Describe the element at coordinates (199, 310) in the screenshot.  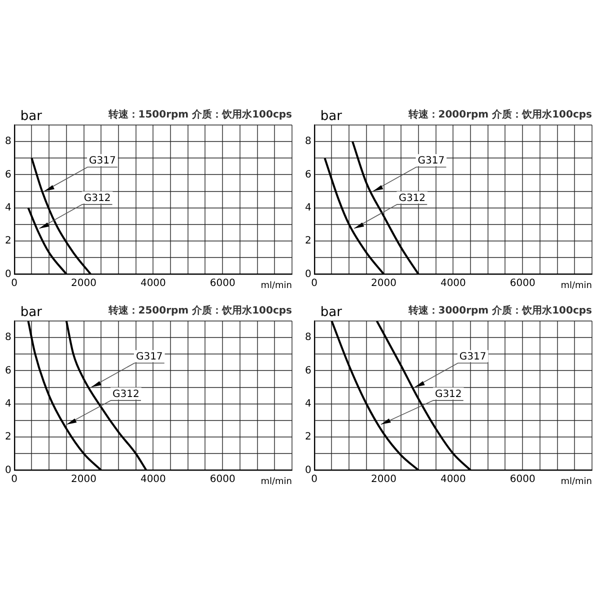
I see `chart-title: 转速：2500rpm 介质：饮用水100cps` at that location.